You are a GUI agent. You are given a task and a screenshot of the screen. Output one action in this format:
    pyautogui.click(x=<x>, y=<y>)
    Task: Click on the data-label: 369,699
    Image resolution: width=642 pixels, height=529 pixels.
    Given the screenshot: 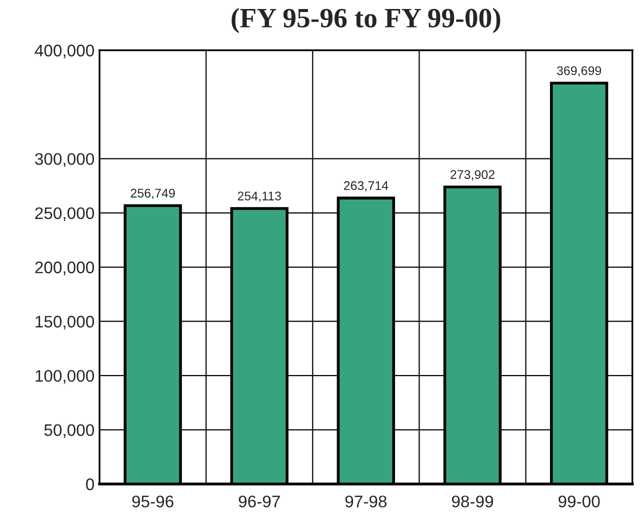 What is the action you would take?
    pyautogui.click(x=579, y=71)
    